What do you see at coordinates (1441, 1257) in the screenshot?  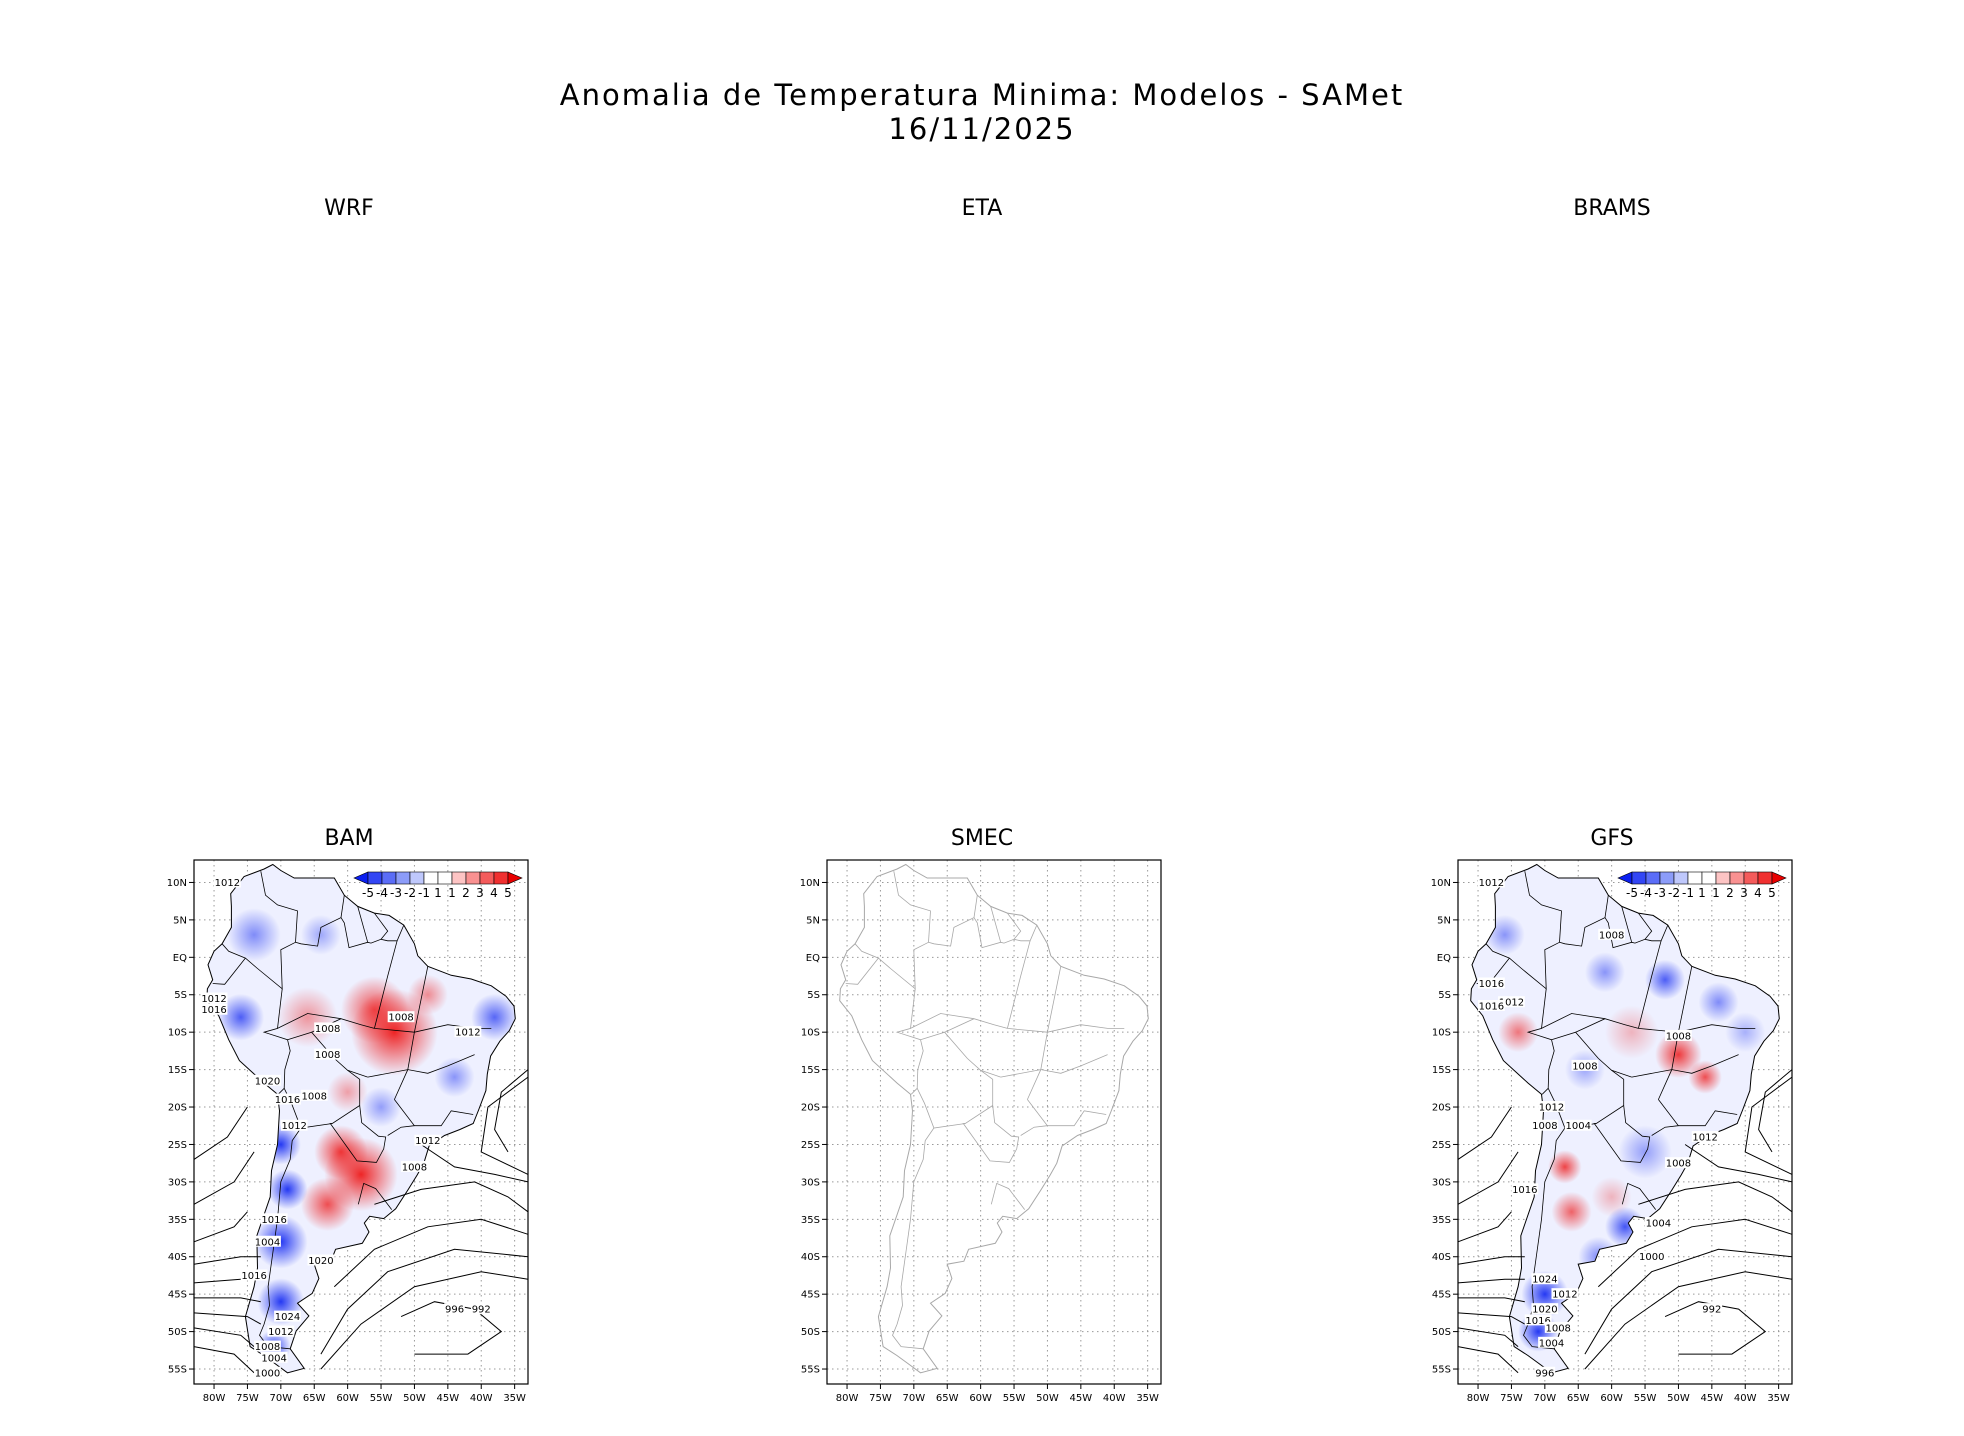 I see `y-tick-label: 40S` at bounding box center [1441, 1257].